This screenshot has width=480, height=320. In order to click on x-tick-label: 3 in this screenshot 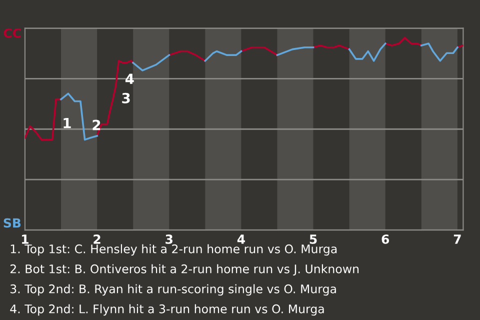, I will do `click(169, 239)`.